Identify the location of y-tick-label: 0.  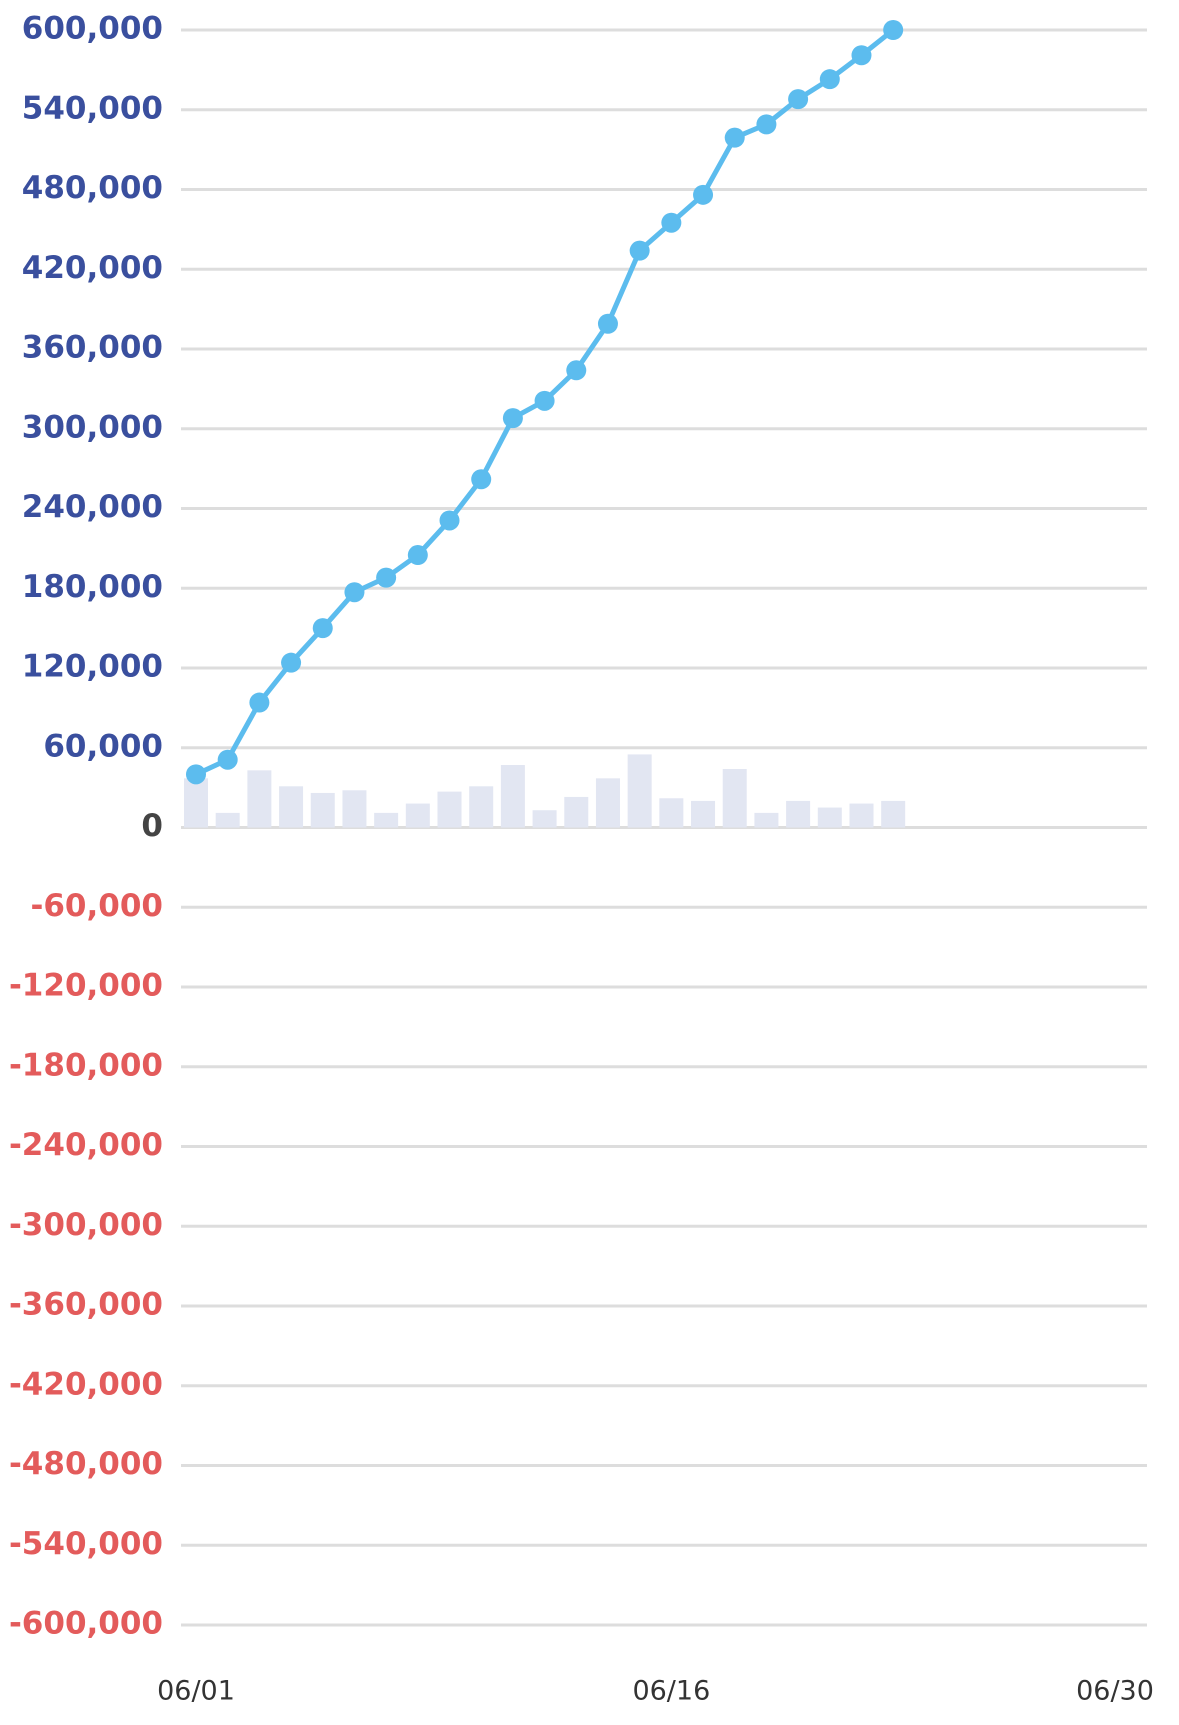
(152, 826).